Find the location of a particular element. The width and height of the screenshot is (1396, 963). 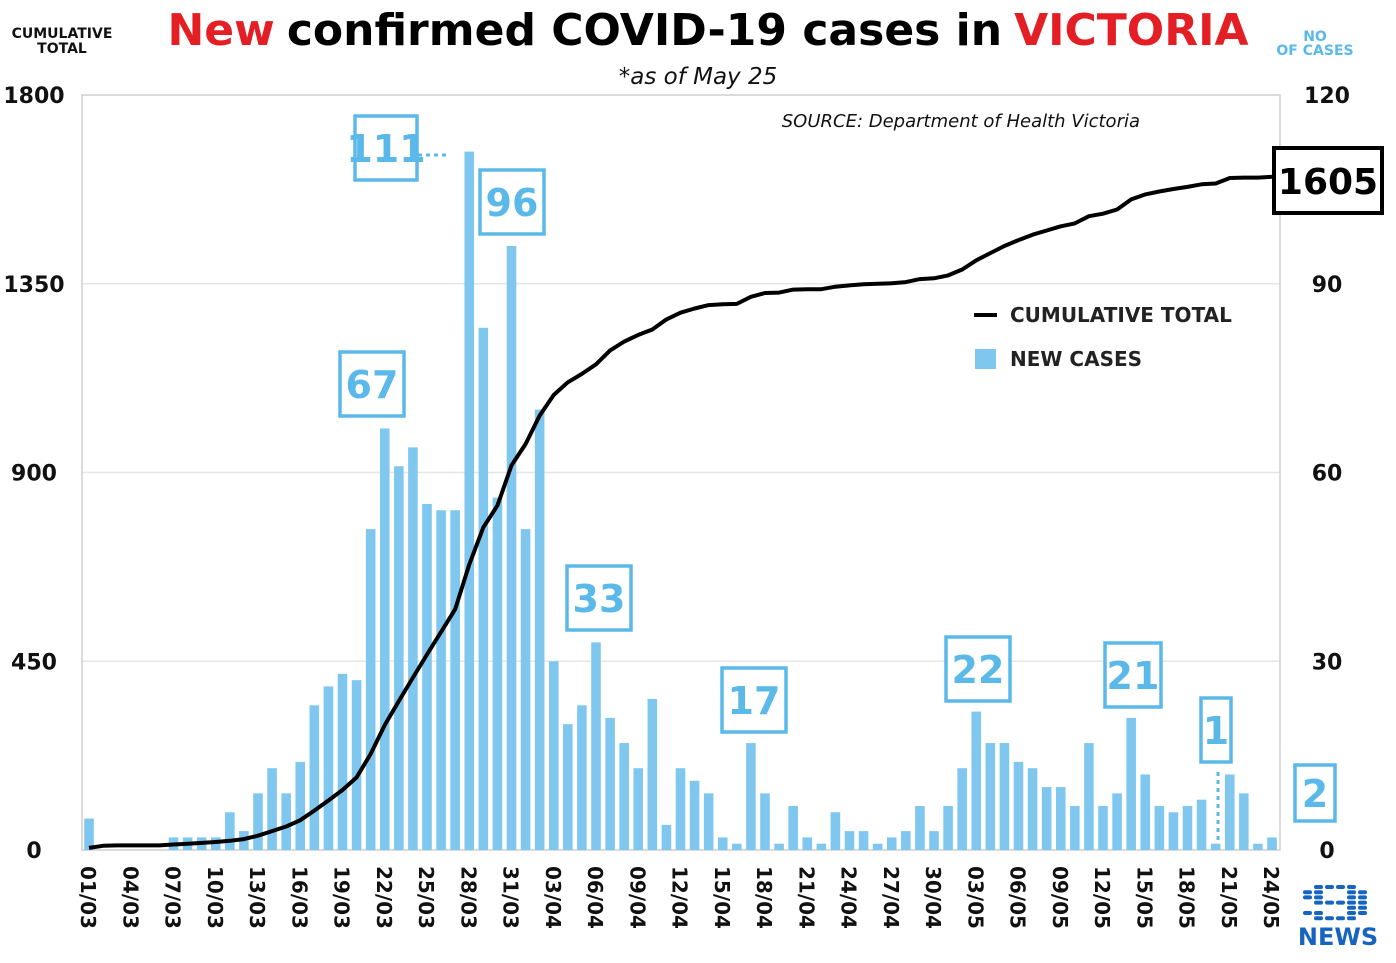

annotation-label: 2 is located at coordinates (1315, 794).